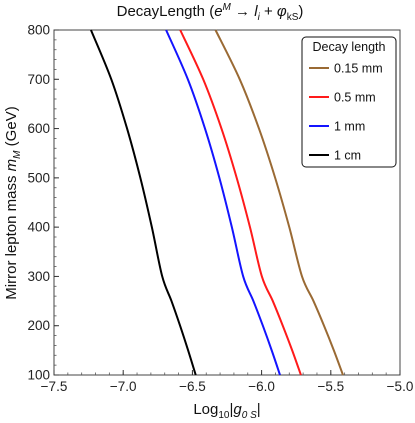 Image resolution: width=415 pixels, height=423 pixels. What do you see at coordinates (38, 128) in the screenshot?
I see `y-tick-label: 600` at bounding box center [38, 128].